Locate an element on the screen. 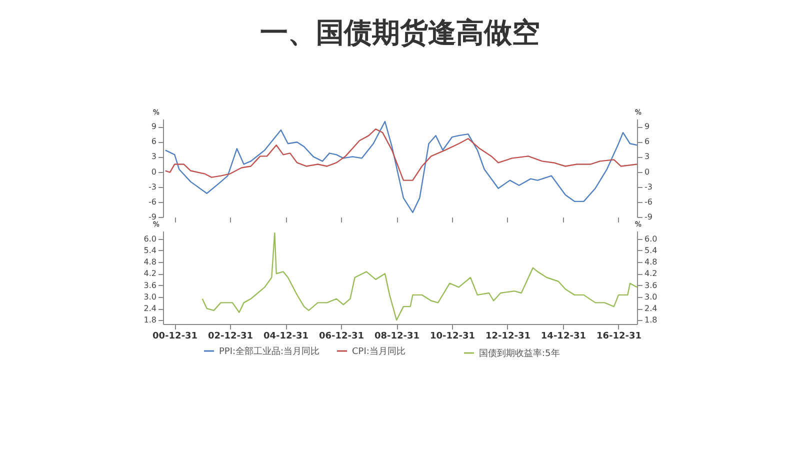 Image resolution: width=800 pixels, height=450 pixels. x-tick-label: 04-12-31 is located at coordinates (286, 337).